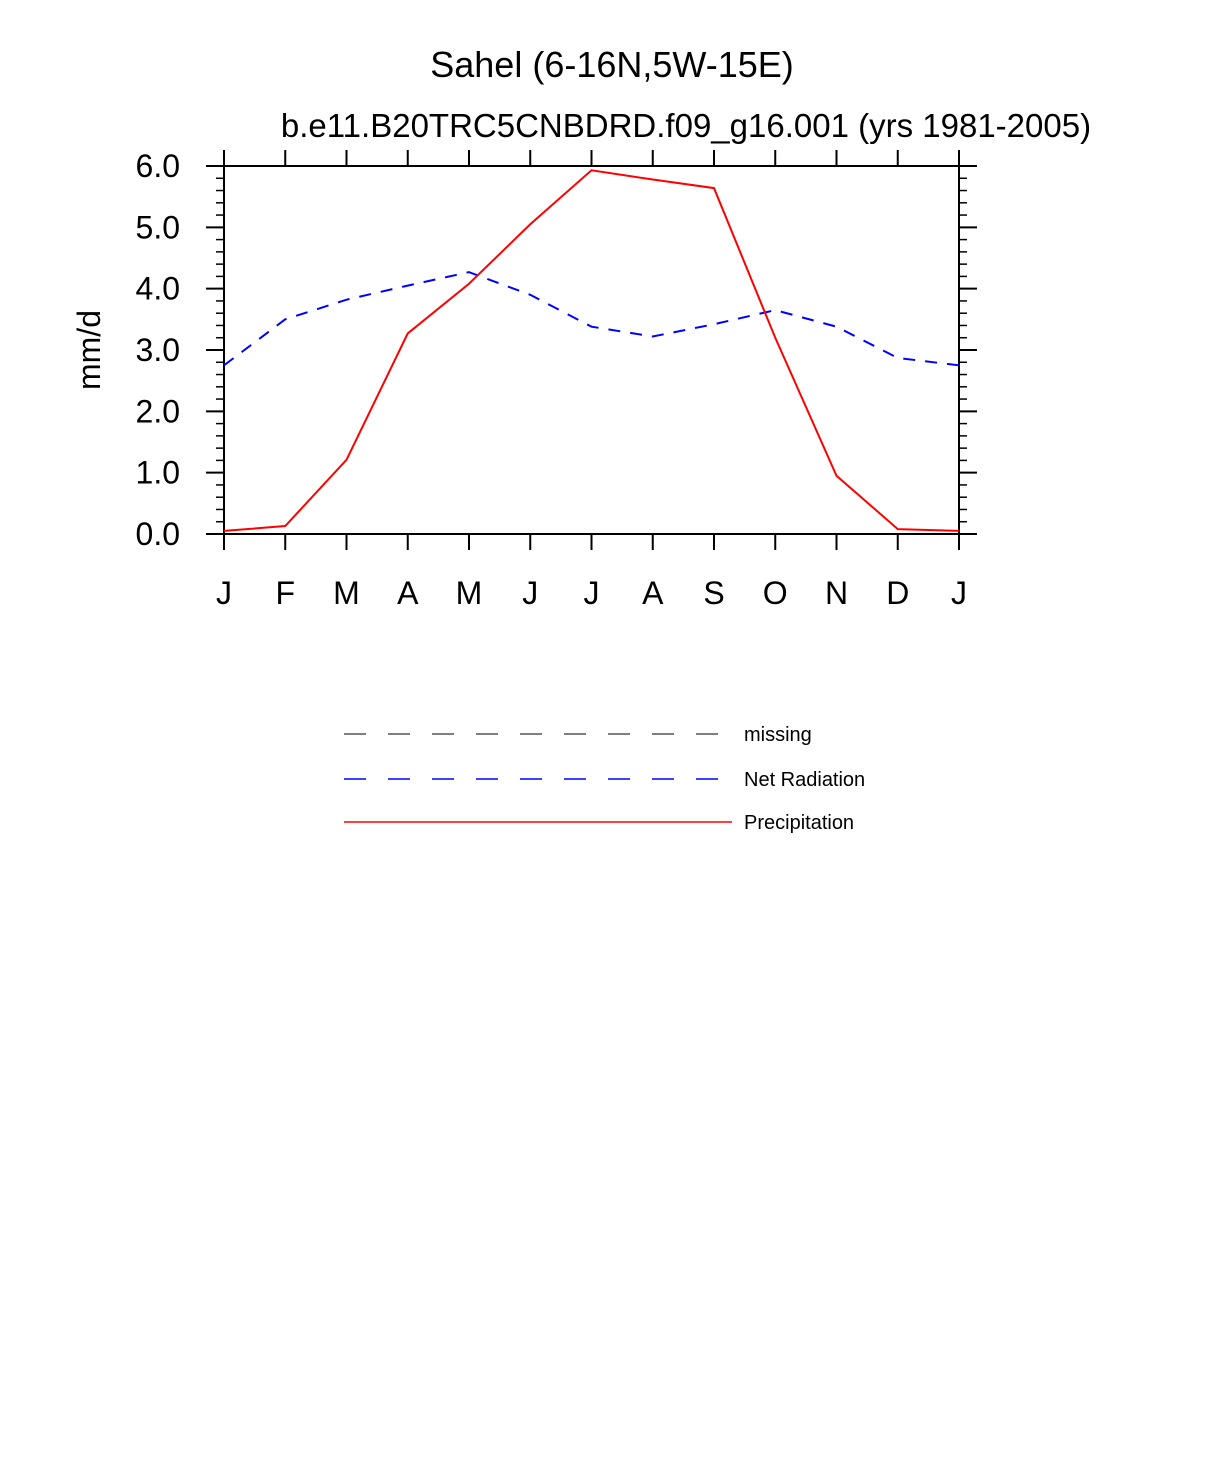  What do you see at coordinates (778, 735) in the screenshot?
I see `legend-label-missing: missing` at bounding box center [778, 735].